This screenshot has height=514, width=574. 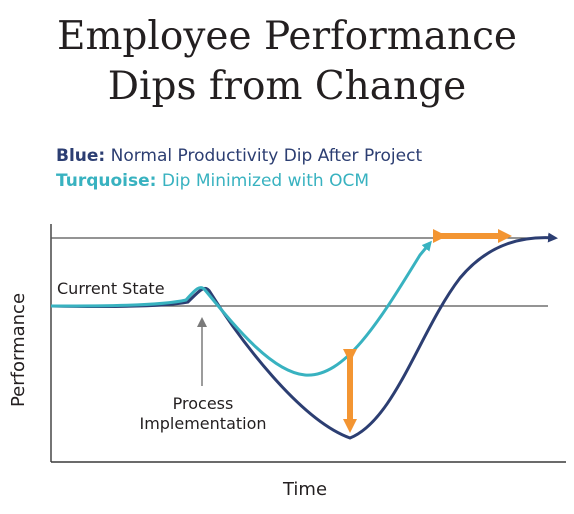 What do you see at coordinates (106, 181) in the screenshot?
I see `legend-turquoise-key: Turquoise:` at bounding box center [106, 181].